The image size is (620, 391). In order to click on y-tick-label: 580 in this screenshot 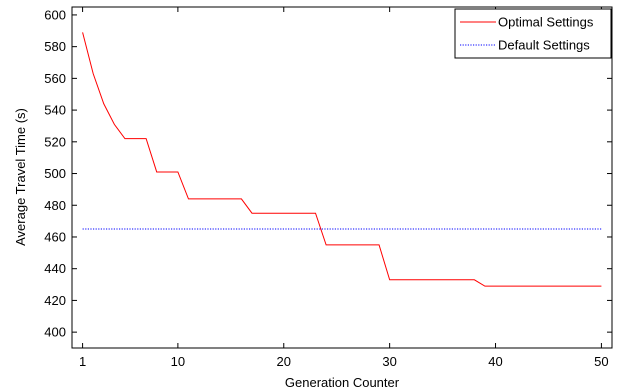, I will do `click(55, 46)`.